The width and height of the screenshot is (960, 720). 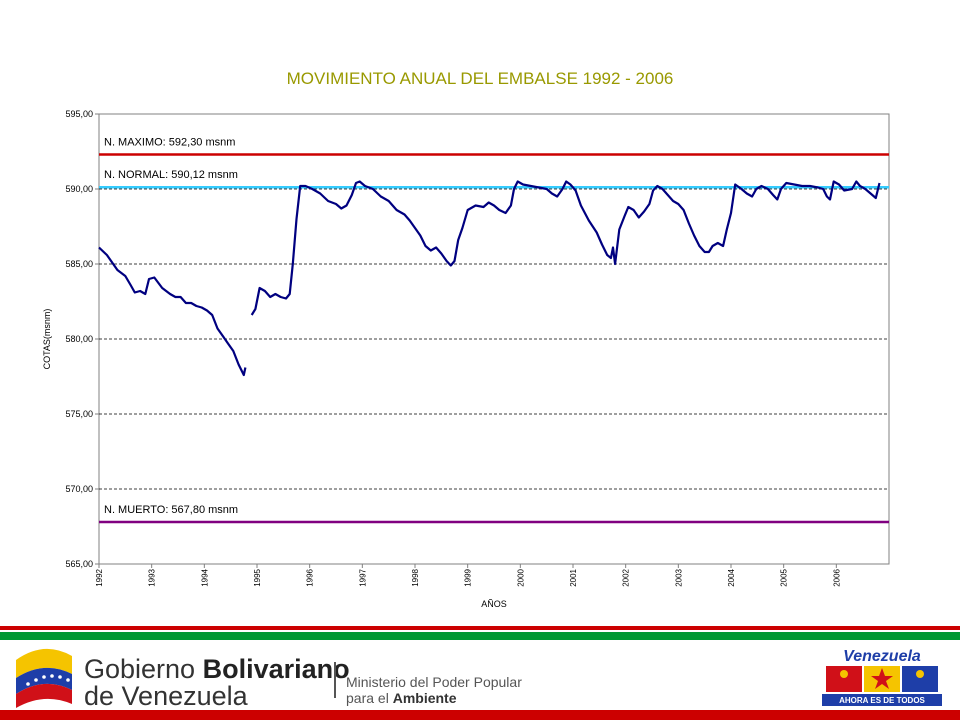 What do you see at coordinates (678, 577) in the screenshot?
I see `x-tick-label: 2003` at bounding box center [678, 577].